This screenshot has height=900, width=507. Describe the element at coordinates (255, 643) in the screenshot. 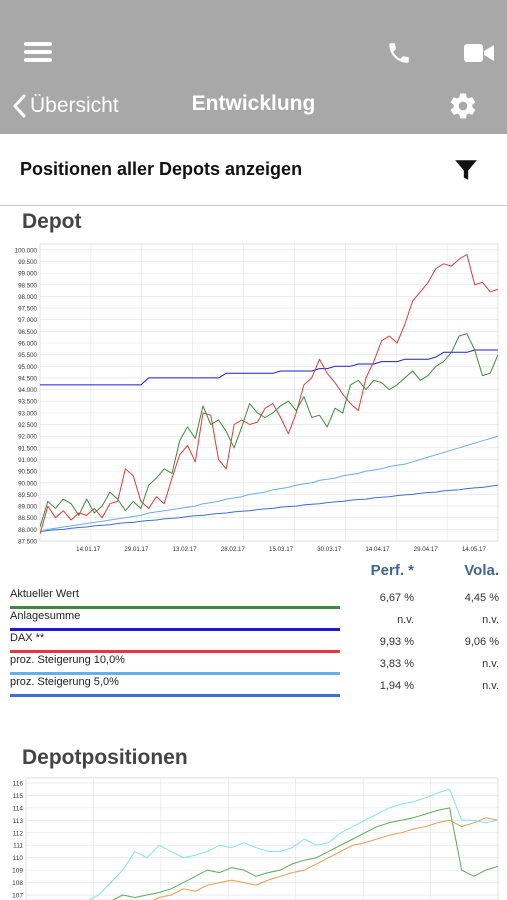

I see `legend-row: DAX ** 9,93 % 9,06 %` at that location.